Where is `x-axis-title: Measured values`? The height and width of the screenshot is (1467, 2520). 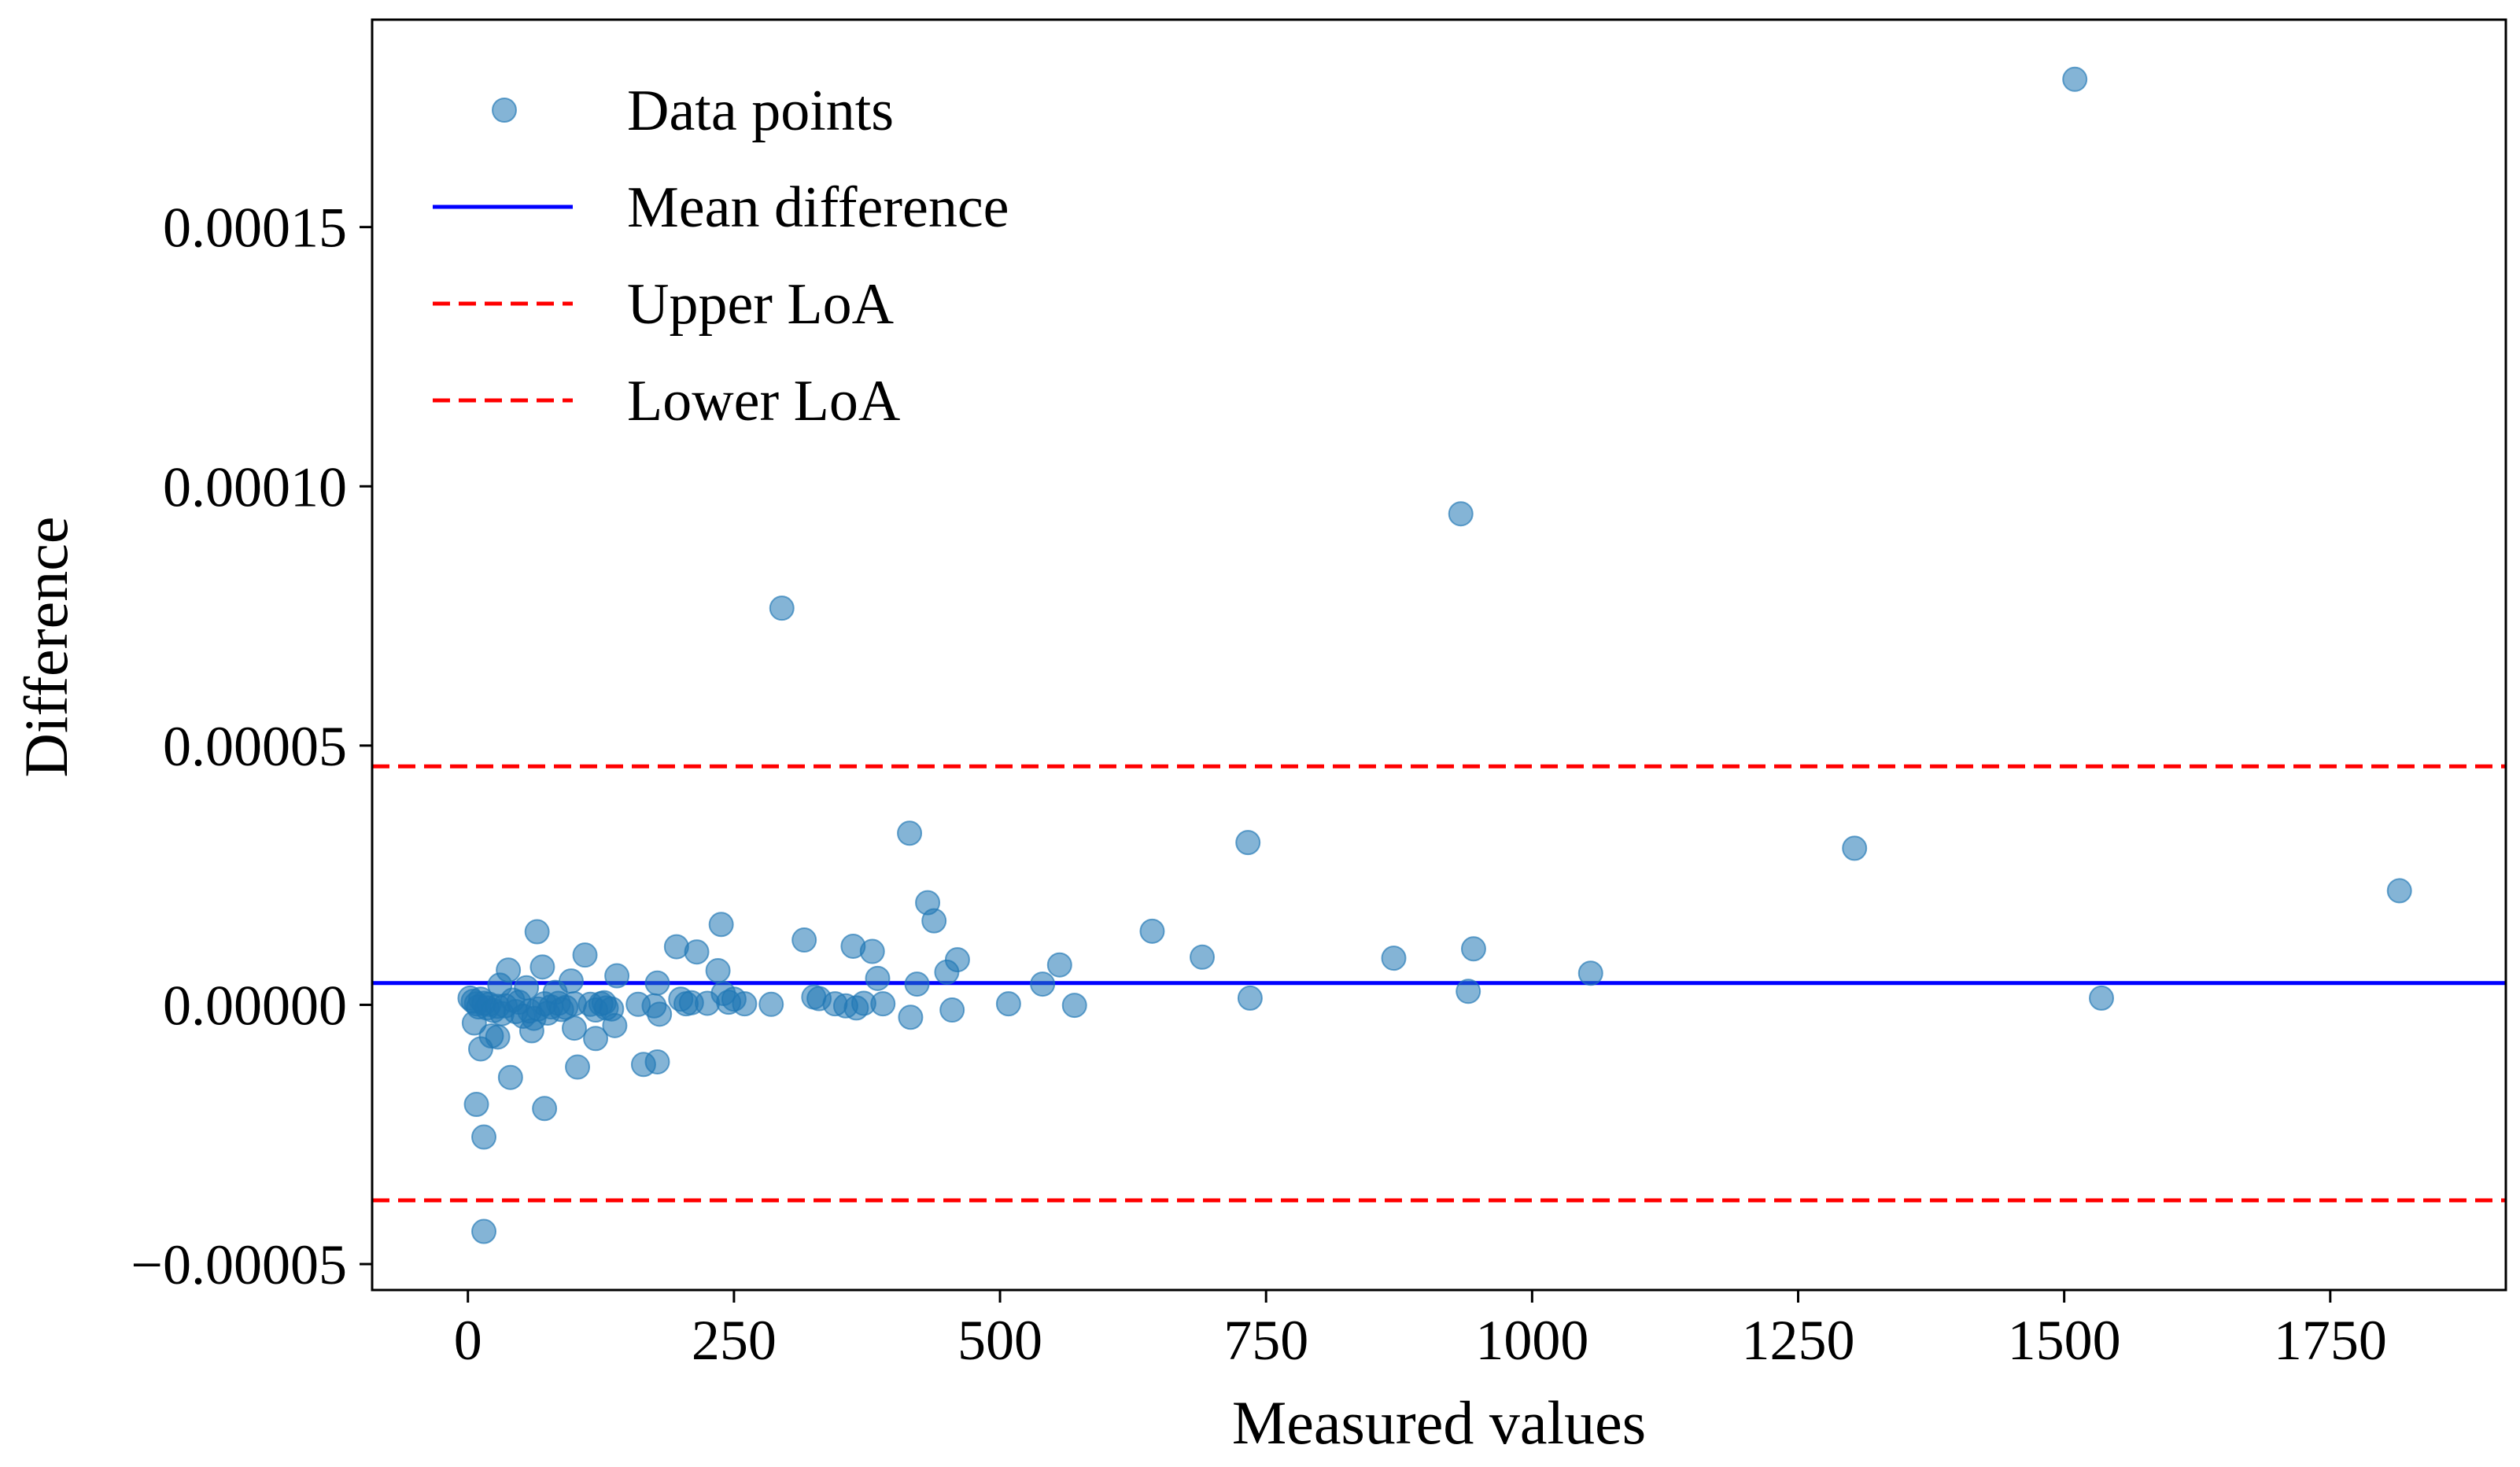
x-axis-title: Measured values is located at coordinates (1439, 1423).